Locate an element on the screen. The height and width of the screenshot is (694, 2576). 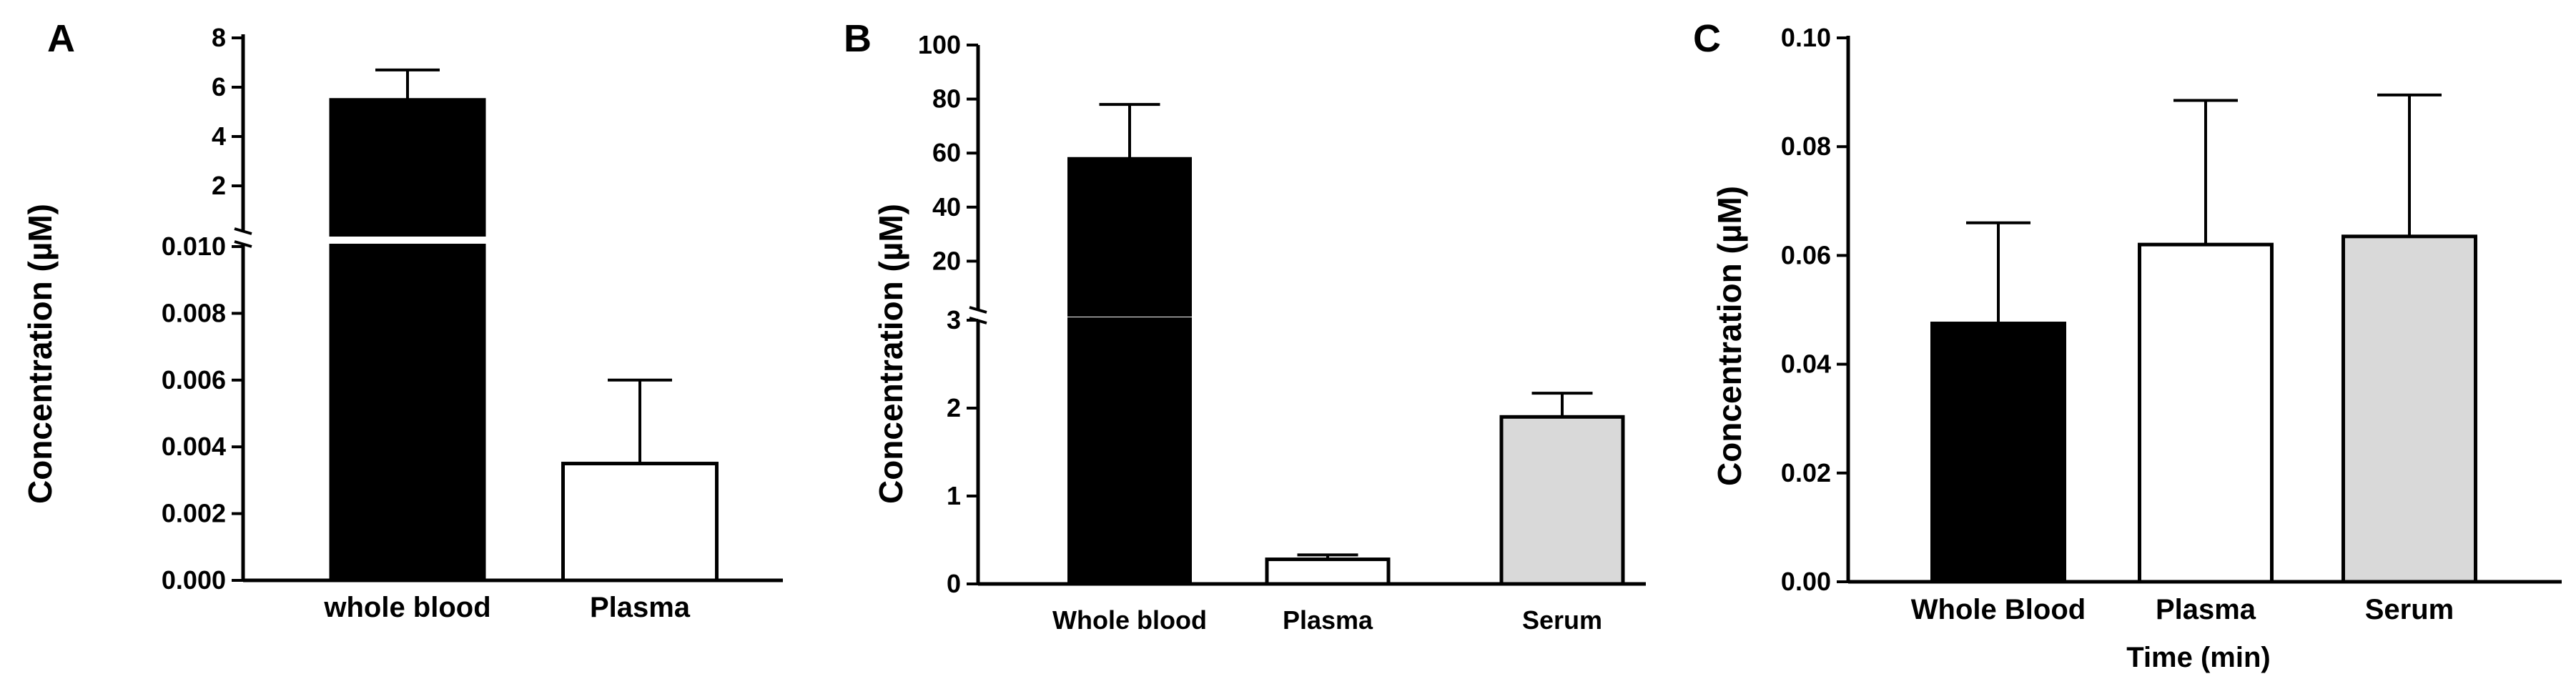
x-axis-label-c: Time (min) is located at coordinates (2198, 657).